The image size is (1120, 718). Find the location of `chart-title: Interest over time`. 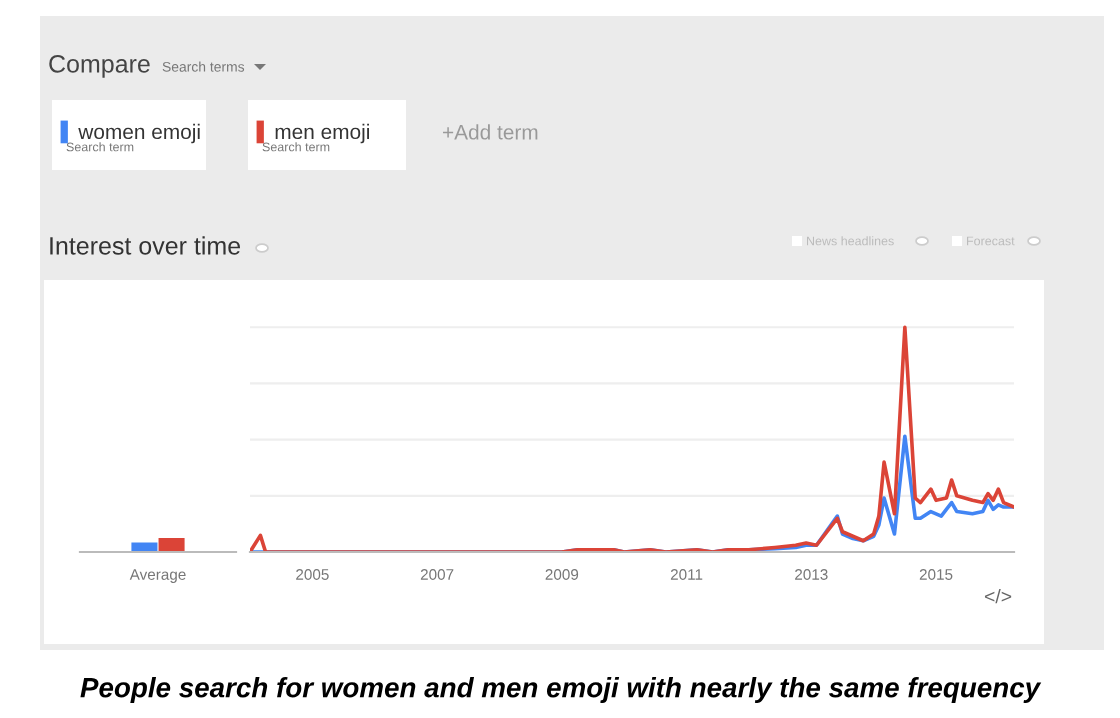

chart-title: Interest over time is located at coordinates (145, 245).